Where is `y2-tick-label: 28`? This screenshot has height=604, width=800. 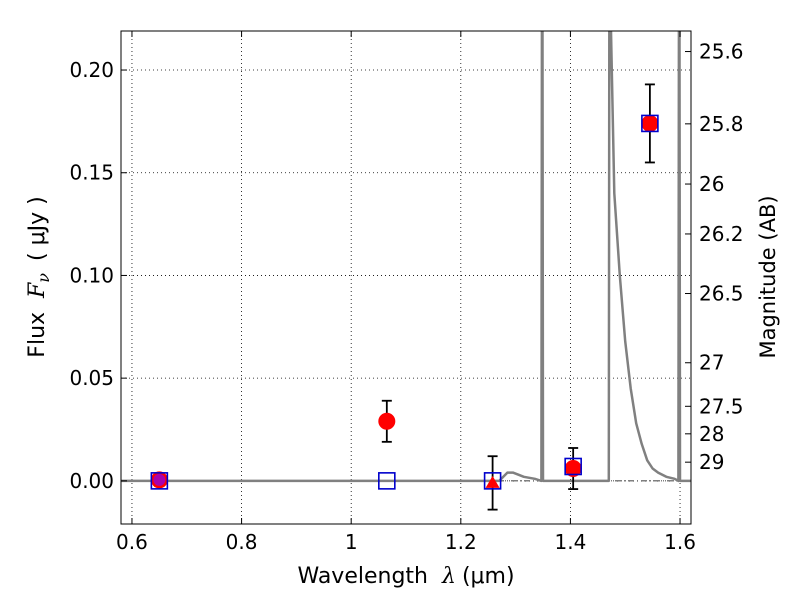
y2-tick-label: 28 is located at coordinates (711, 434).